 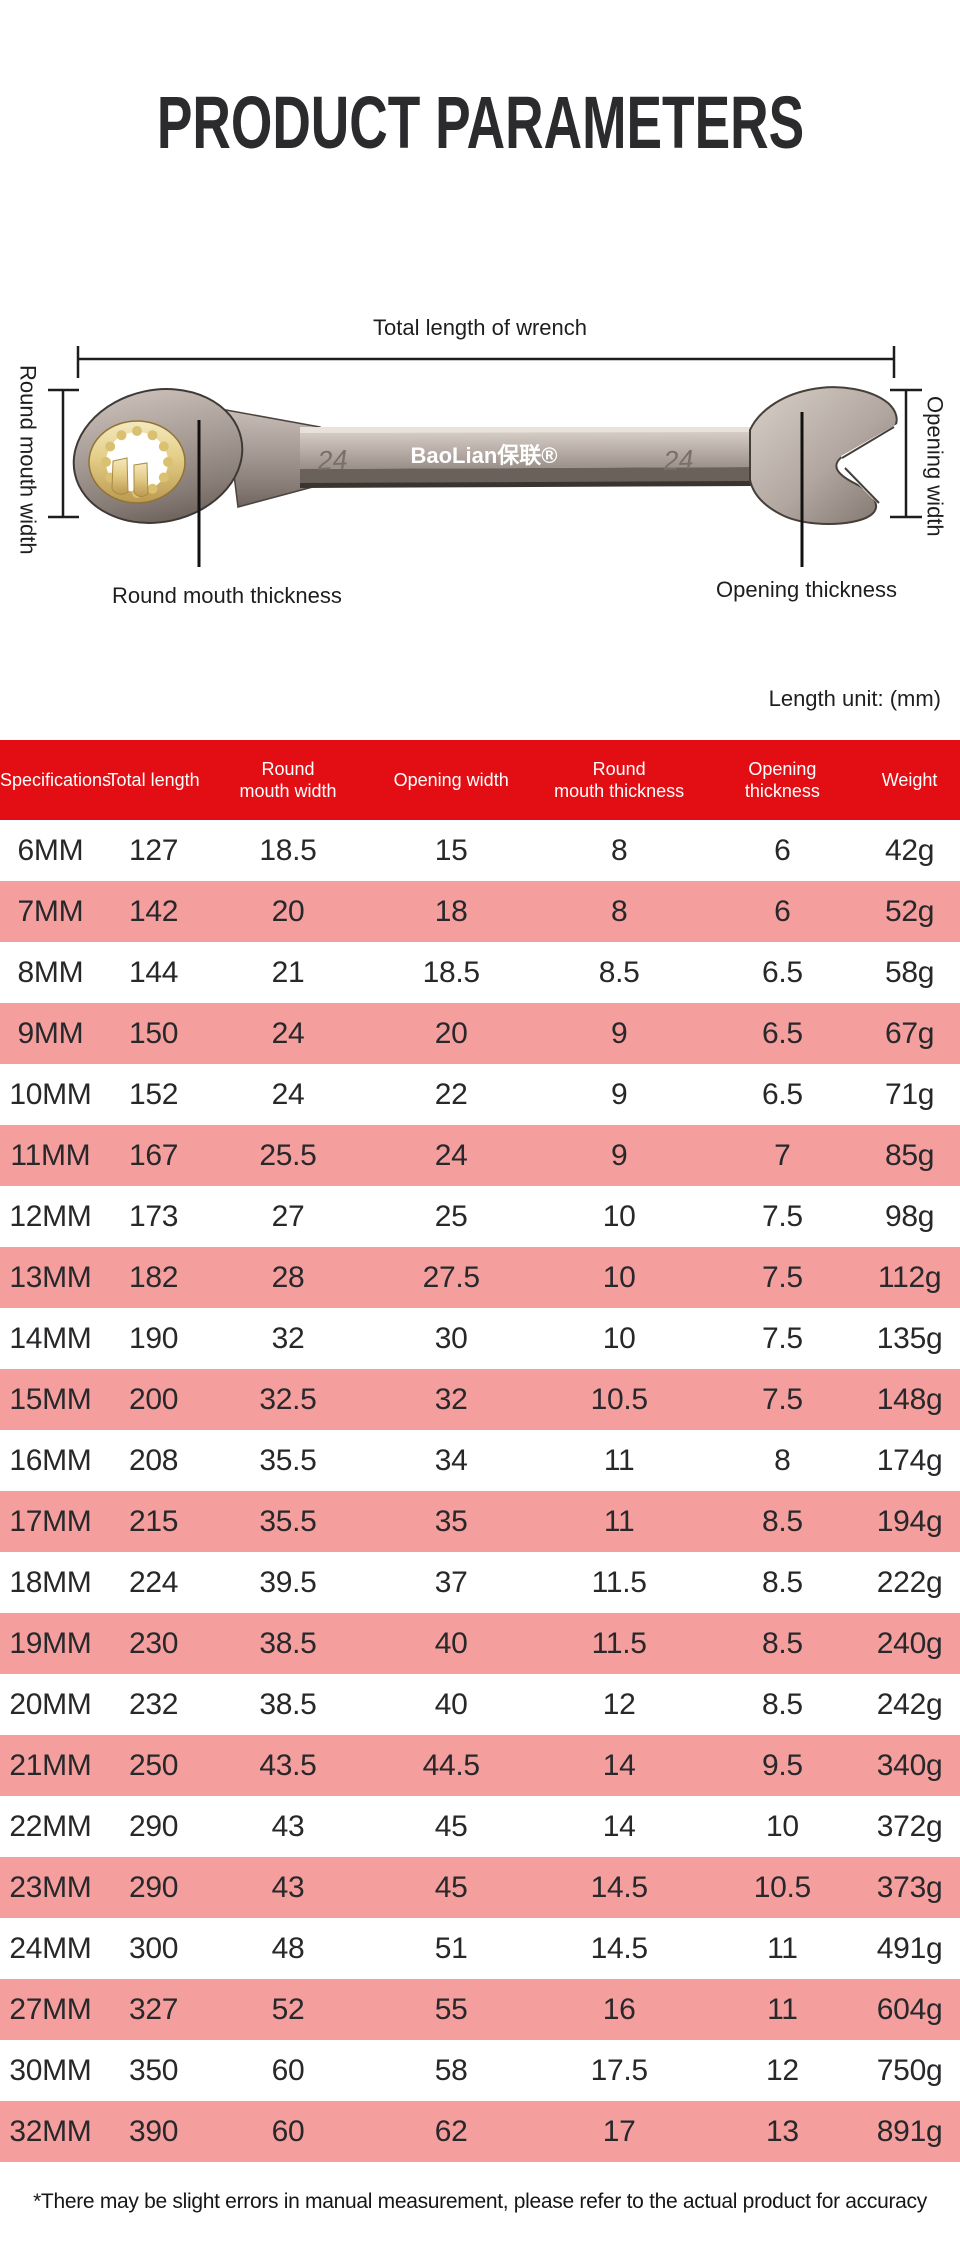 I want to click on table-cell: 290, so click(x=154, y=1826).